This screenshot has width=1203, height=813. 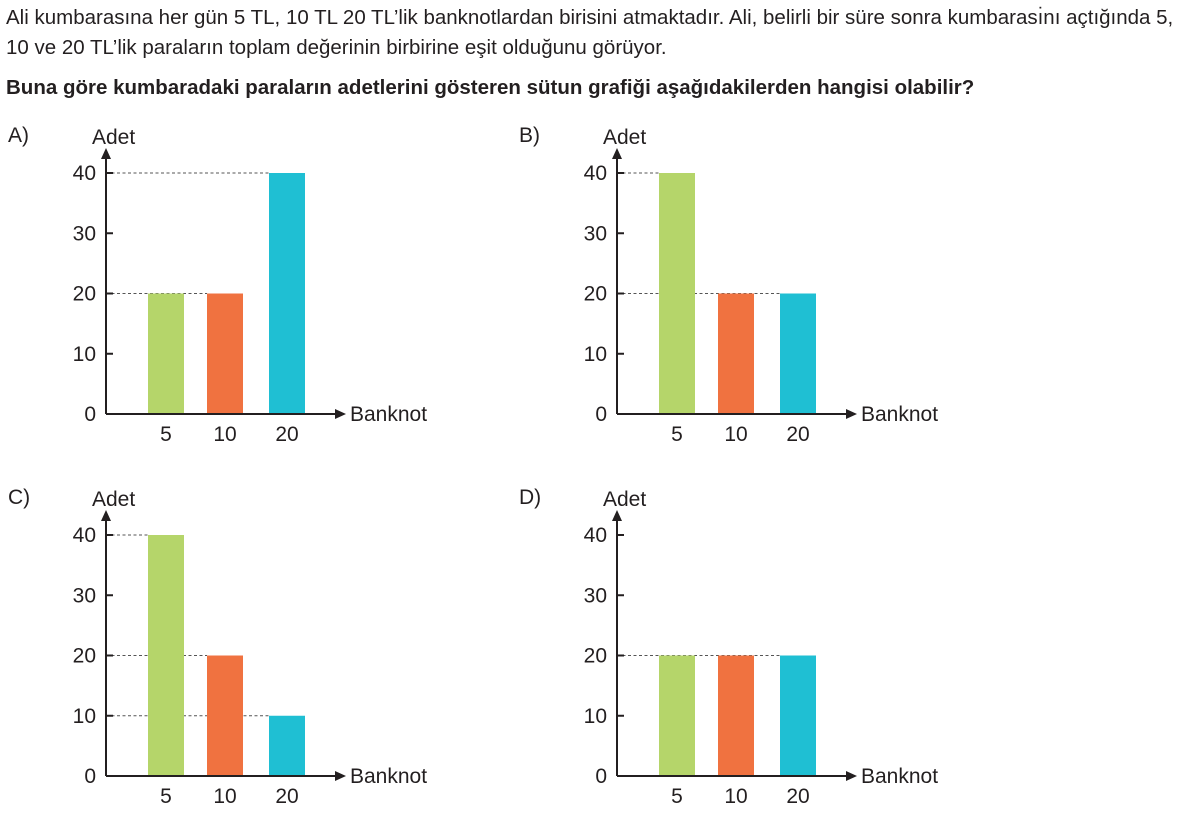 What do you see at coordinates (18, 135) in the screenshot?
I see `option-letter: A)` at bounding box center [18, 135].